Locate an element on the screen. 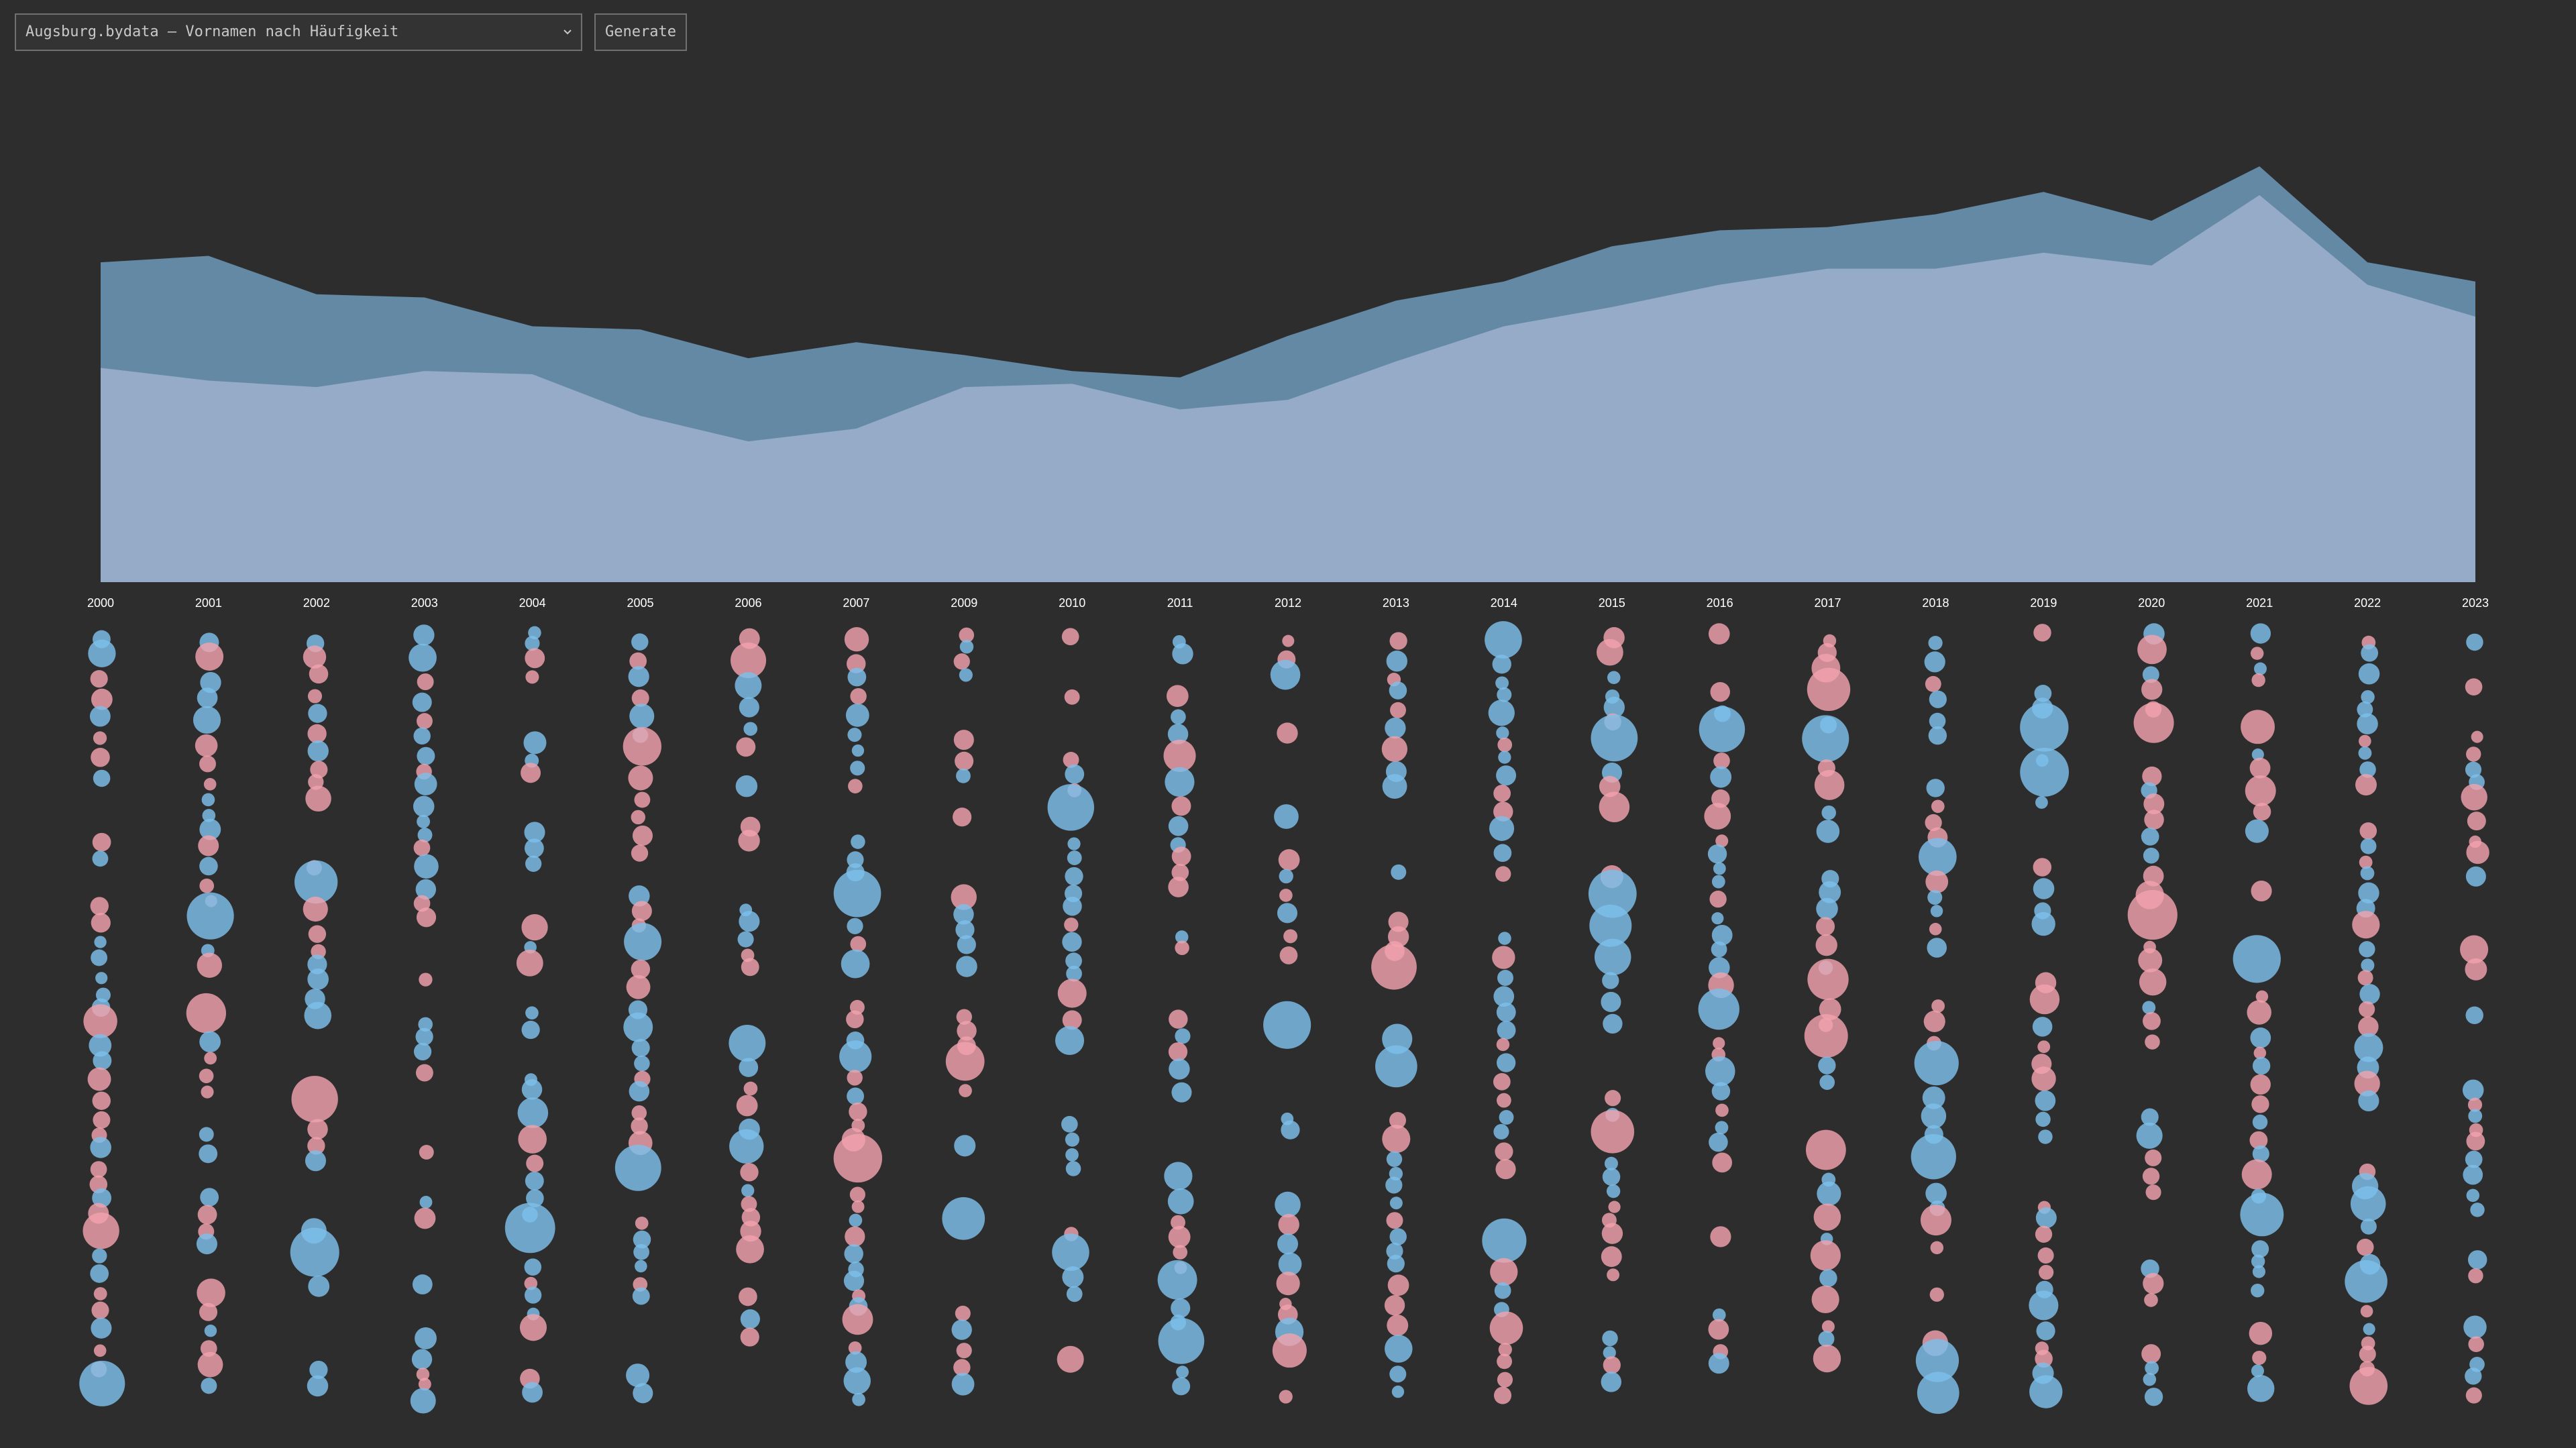  chevron-down-icon is located at coordinates (567, 32).